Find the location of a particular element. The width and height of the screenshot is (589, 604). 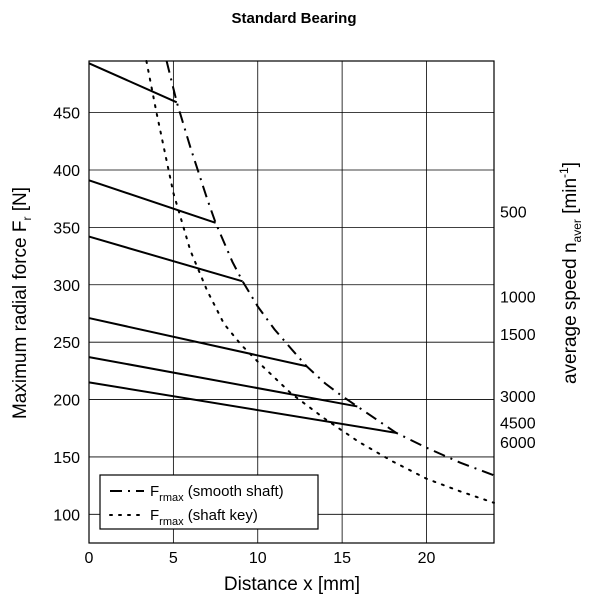

y-tick-label: 350 is located at coordinates (66, 228).